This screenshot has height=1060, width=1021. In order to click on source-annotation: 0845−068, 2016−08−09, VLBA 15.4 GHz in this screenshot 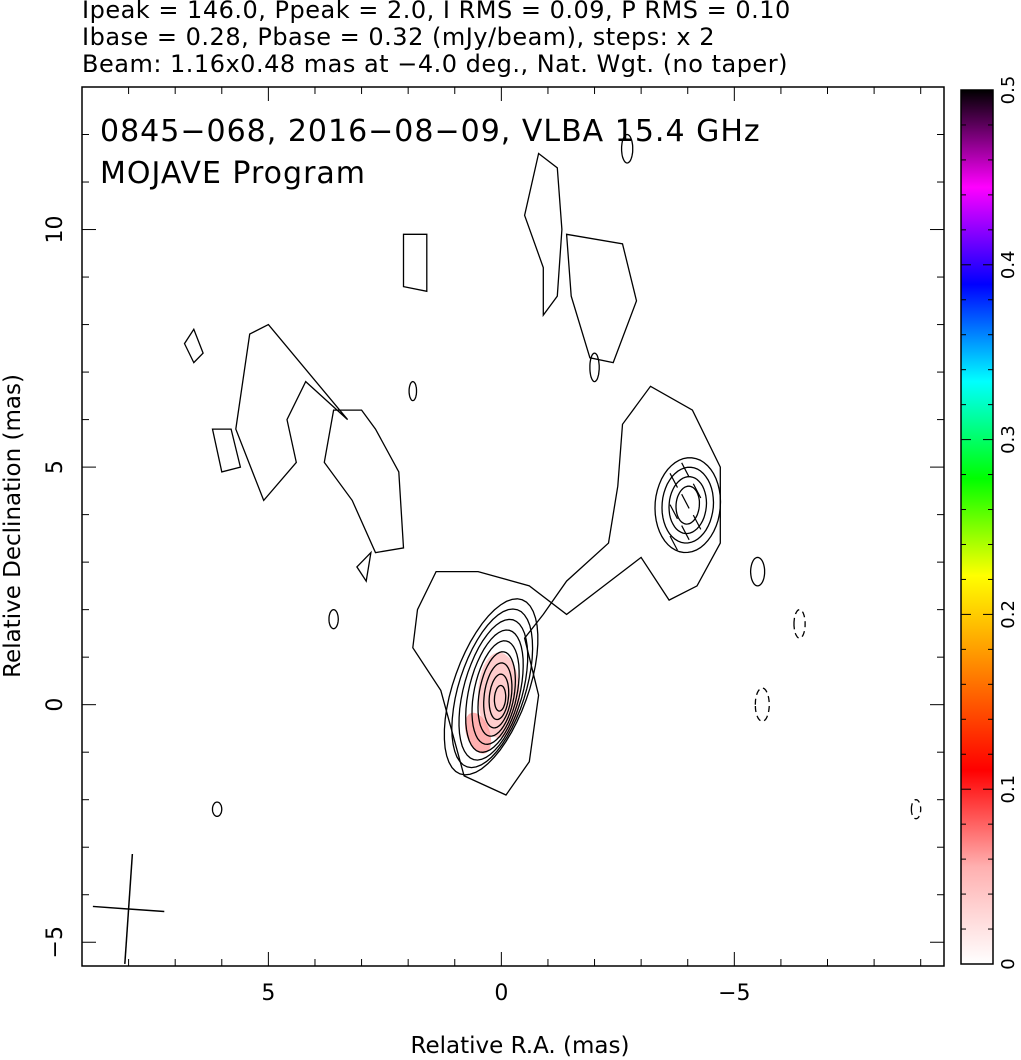, I will do `click(430, 131)`.